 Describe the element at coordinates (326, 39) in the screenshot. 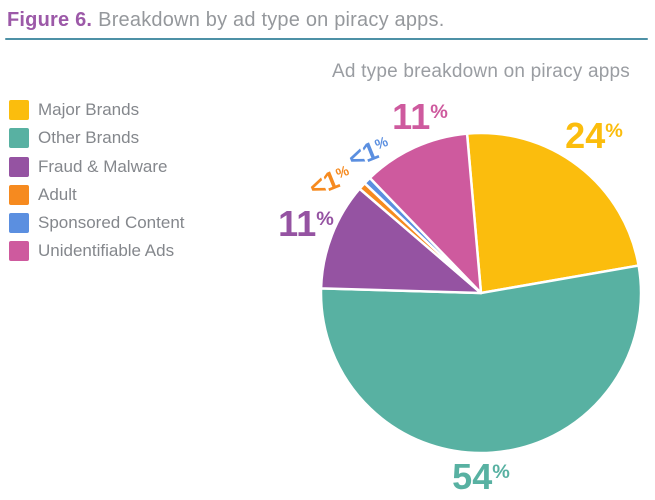

I see `header-divider-line` at that location.